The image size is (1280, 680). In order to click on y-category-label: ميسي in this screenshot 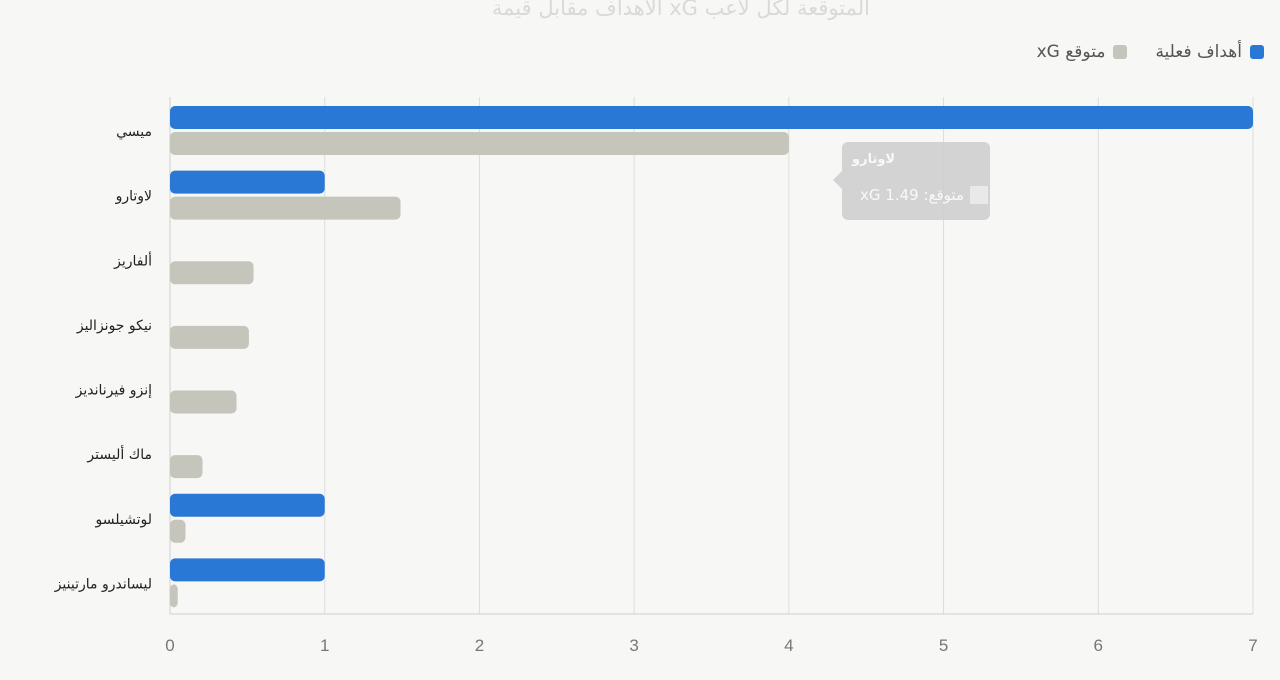, I will do `click(134, 132)`.